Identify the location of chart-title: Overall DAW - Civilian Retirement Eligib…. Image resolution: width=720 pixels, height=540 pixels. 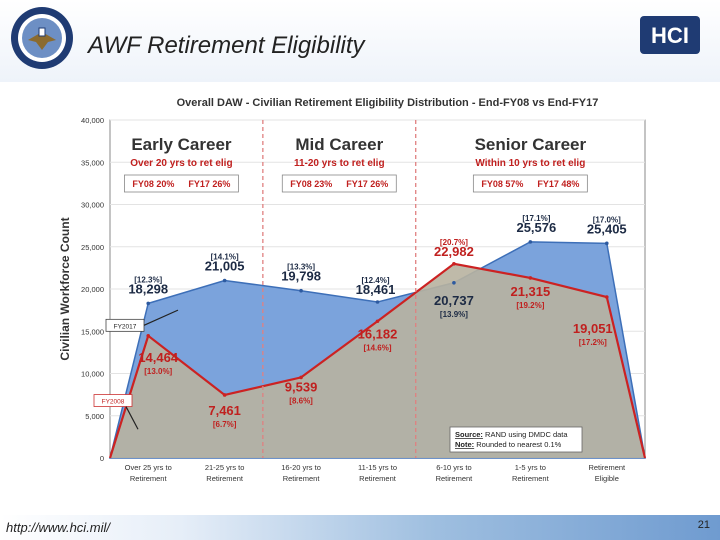
(388, 103).